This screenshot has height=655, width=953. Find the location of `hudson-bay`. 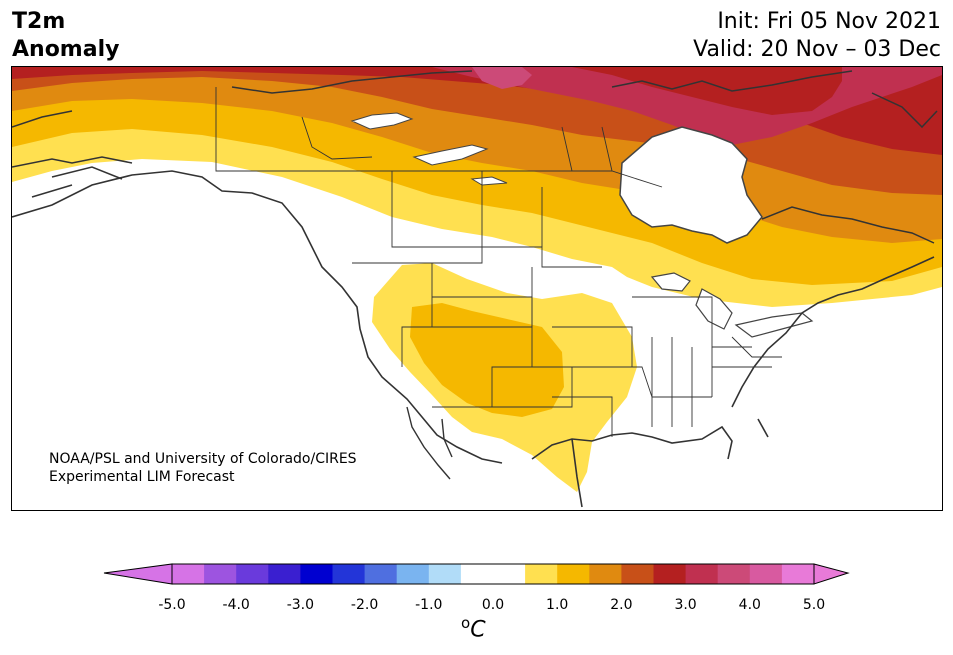

hudson-bay is located at coordinates (691, 185).